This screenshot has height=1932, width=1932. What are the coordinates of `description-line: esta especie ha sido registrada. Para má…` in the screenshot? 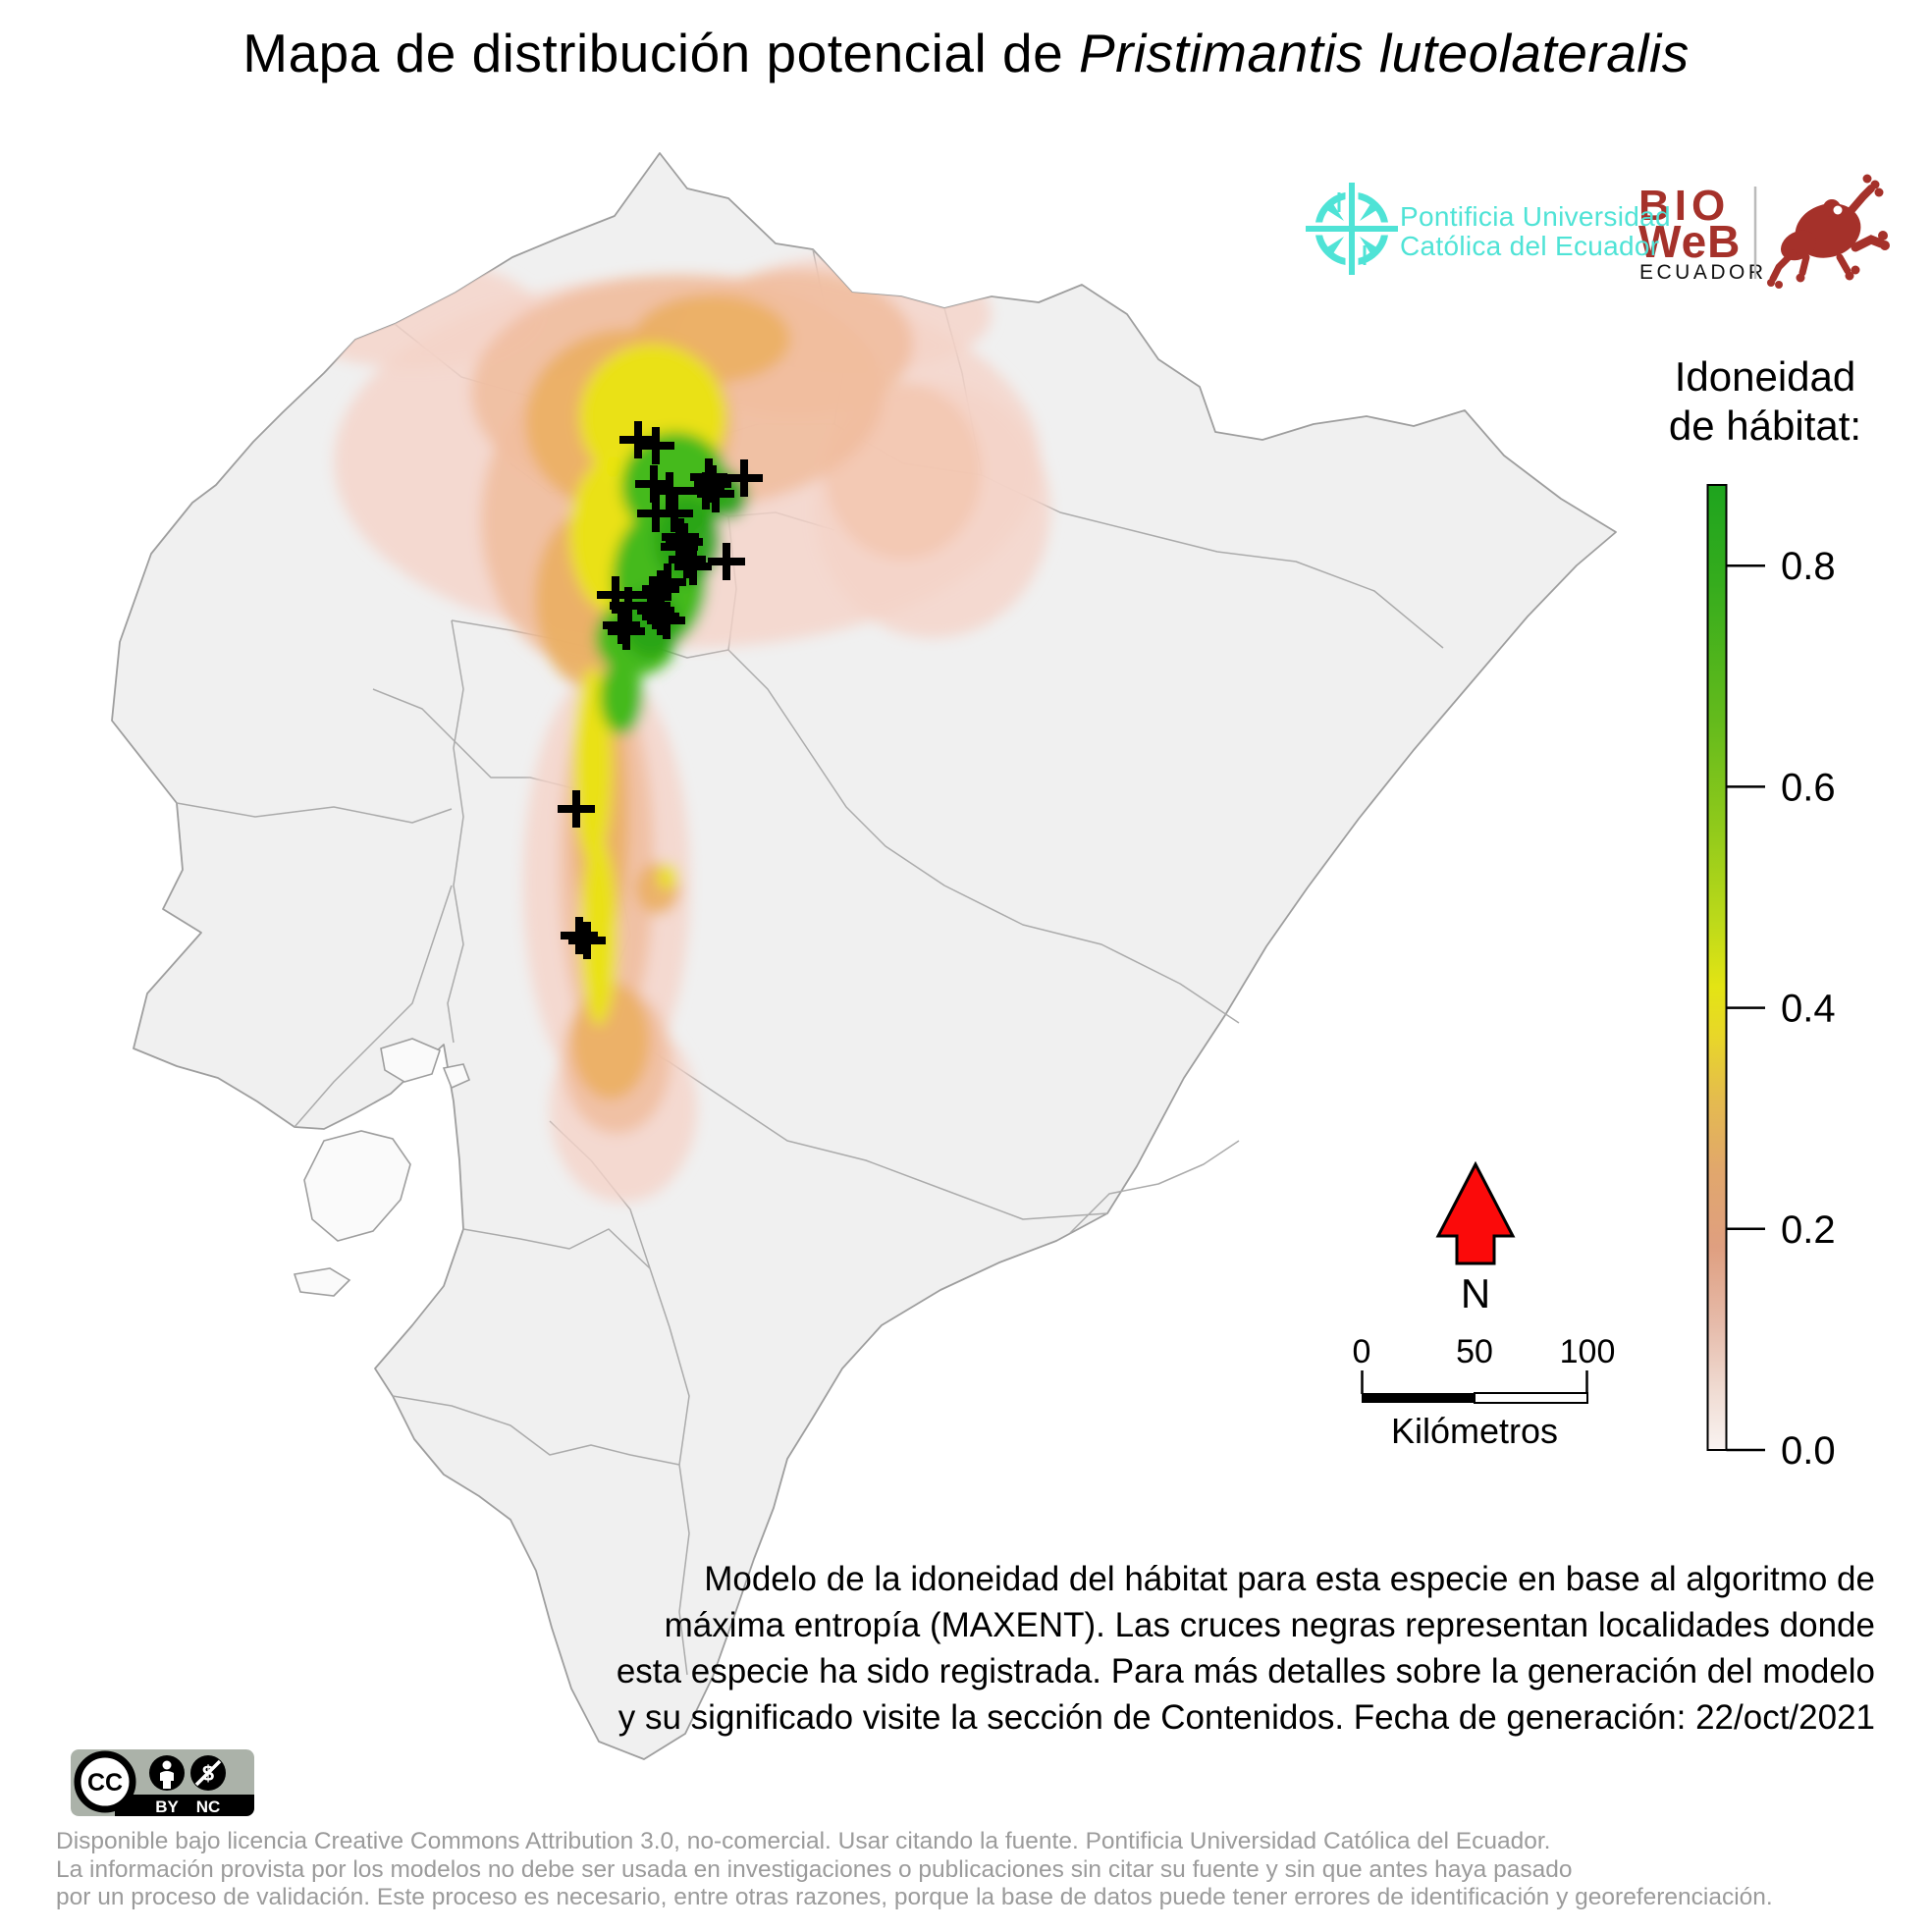 It's located at (1245, 1671).